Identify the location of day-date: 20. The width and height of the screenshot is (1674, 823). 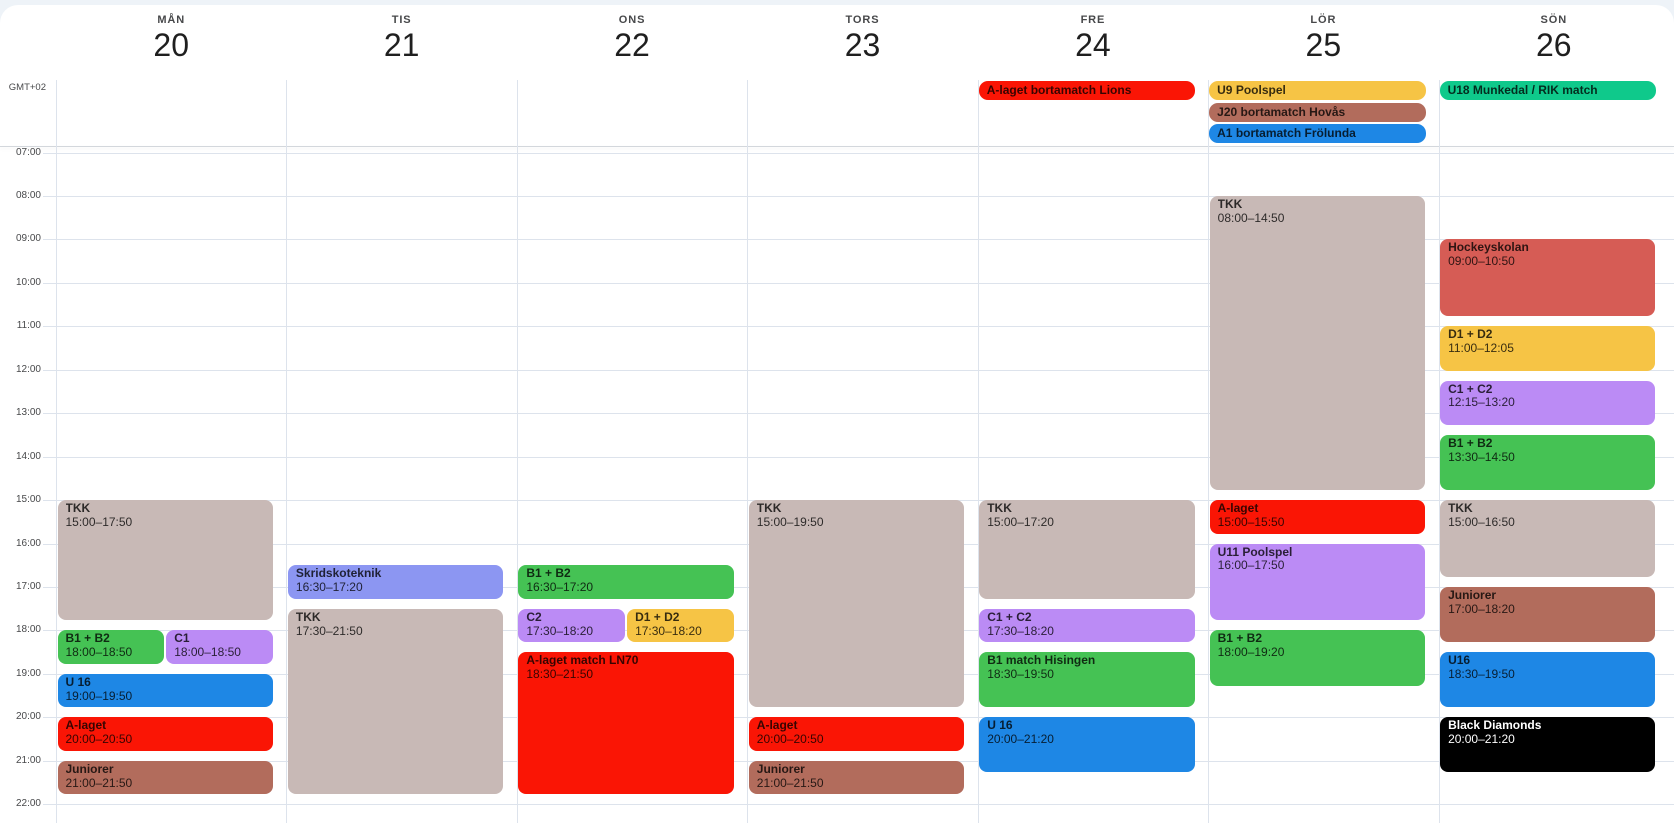
(171, 45).